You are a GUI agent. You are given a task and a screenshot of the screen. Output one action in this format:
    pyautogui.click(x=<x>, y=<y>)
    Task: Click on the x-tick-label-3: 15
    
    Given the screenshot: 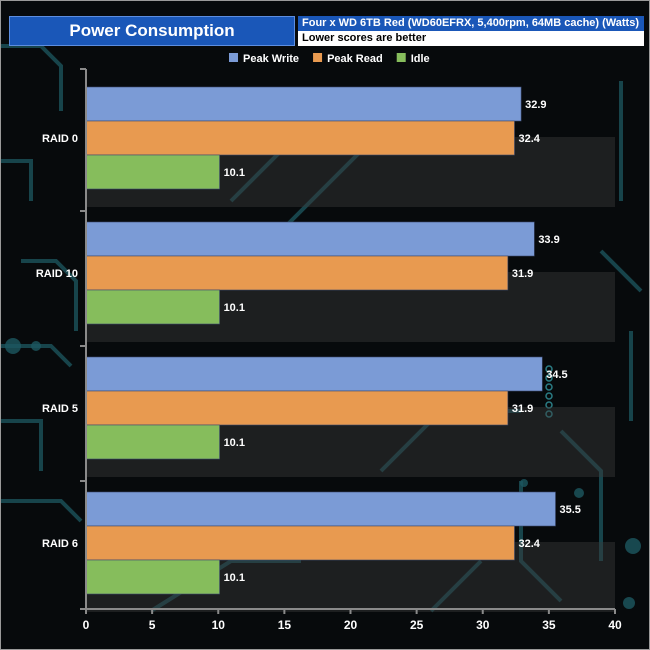 What is the action you would take?
    pyautogui.click(x=285, y=625)
    